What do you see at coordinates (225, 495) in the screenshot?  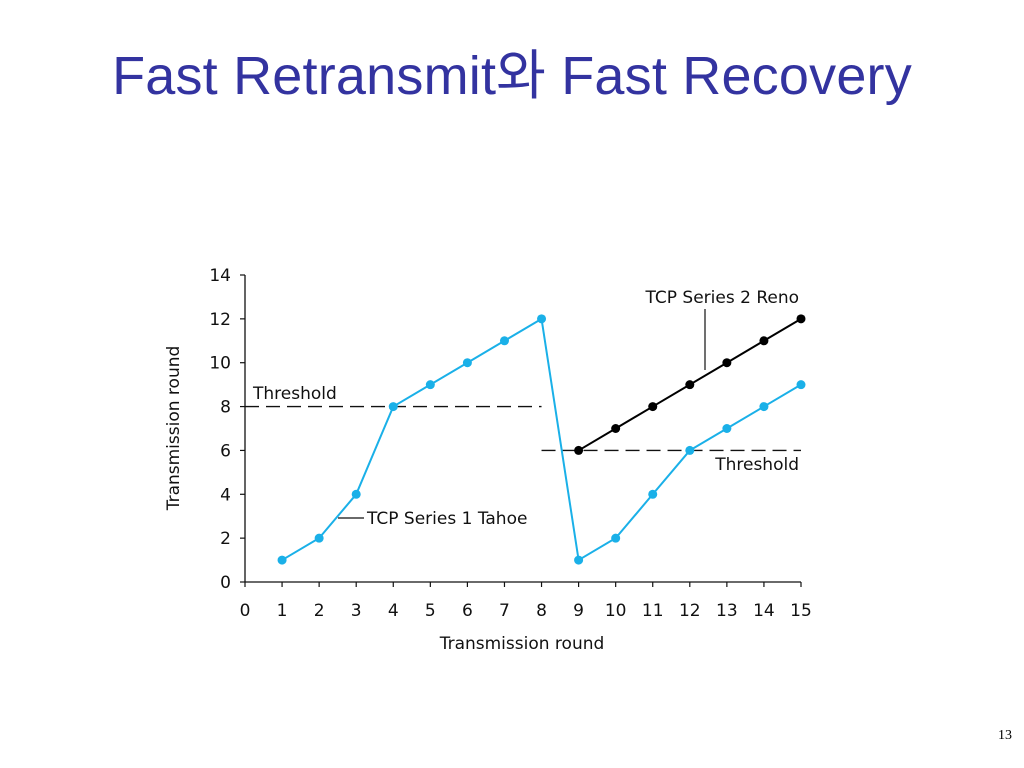 I see `y-tick-label: 4` at bounding box center [225, 495].